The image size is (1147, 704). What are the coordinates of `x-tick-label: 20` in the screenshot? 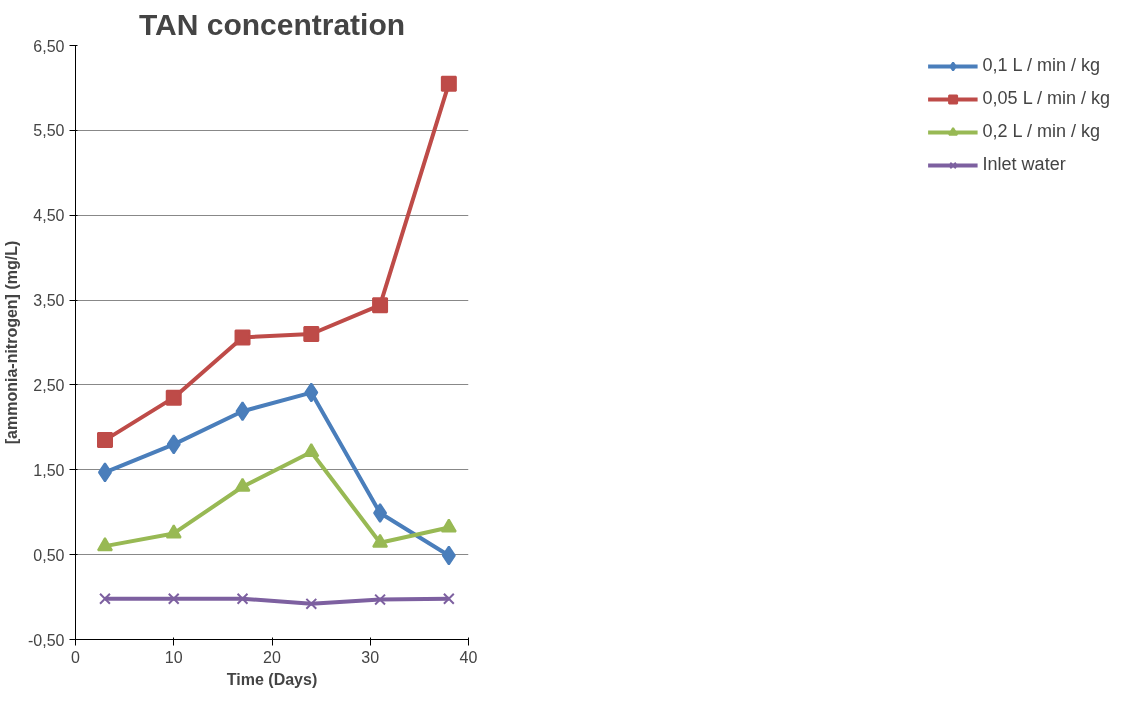 It's located at (272, 657).